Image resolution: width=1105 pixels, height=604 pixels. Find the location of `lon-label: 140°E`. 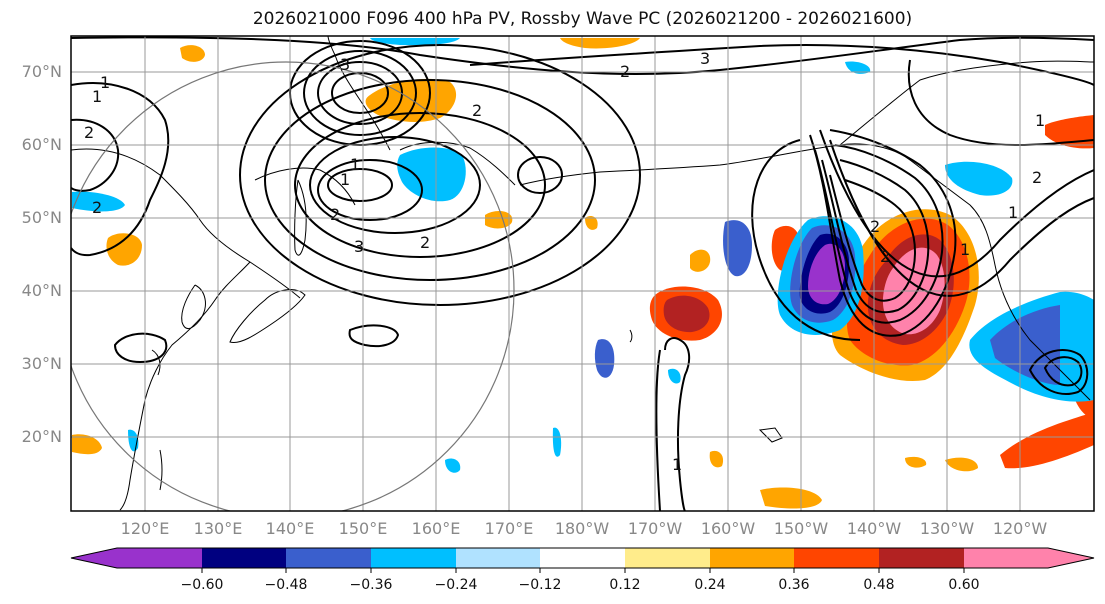

lon-label: 140°E is located at coordinates (290, 528).